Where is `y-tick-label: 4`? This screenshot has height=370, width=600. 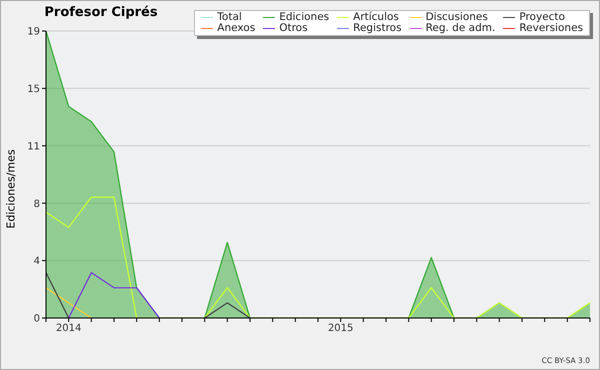
y-tick-label: 4 is located at coordinates (37, 262).